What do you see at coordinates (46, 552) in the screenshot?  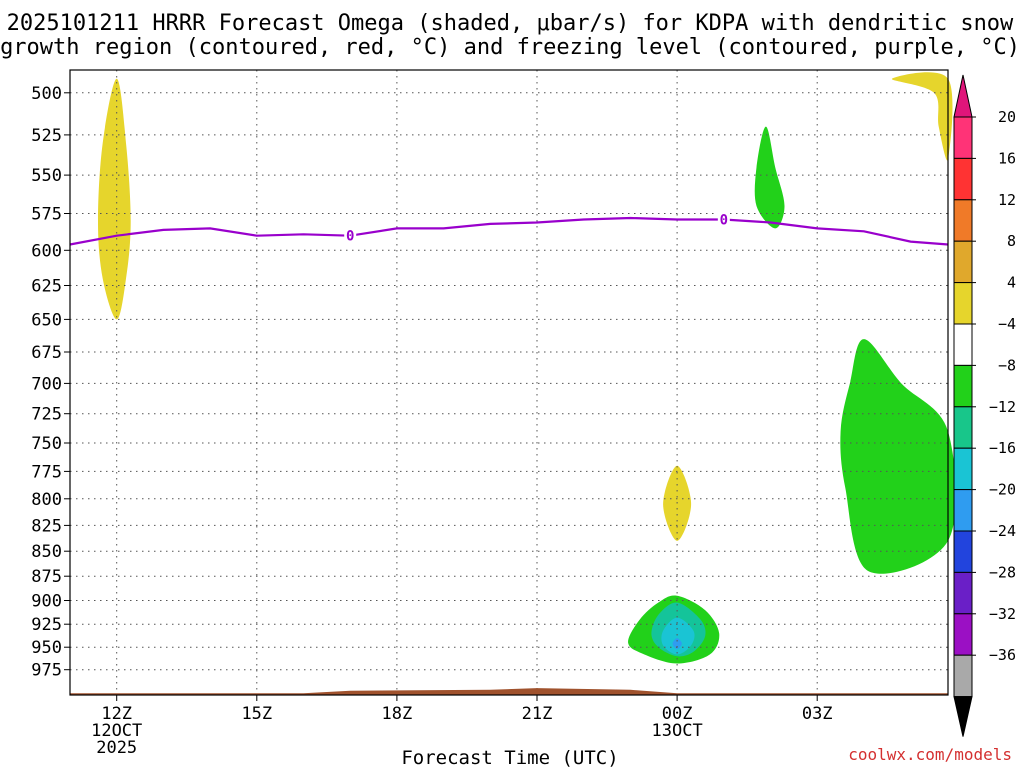 I see `y-tick-label: 850` at bounding box center [46, 552].